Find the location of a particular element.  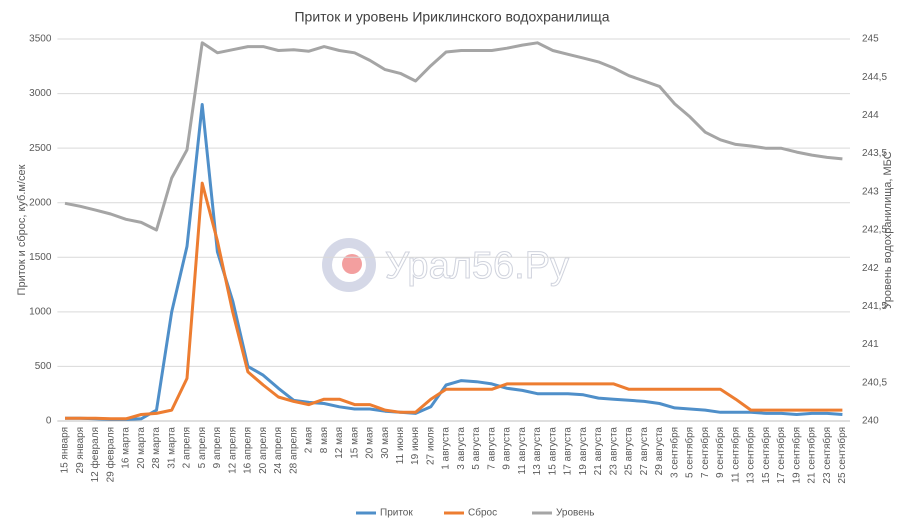

x-tick-label: 27 августа is located at coordinates (644, 451).